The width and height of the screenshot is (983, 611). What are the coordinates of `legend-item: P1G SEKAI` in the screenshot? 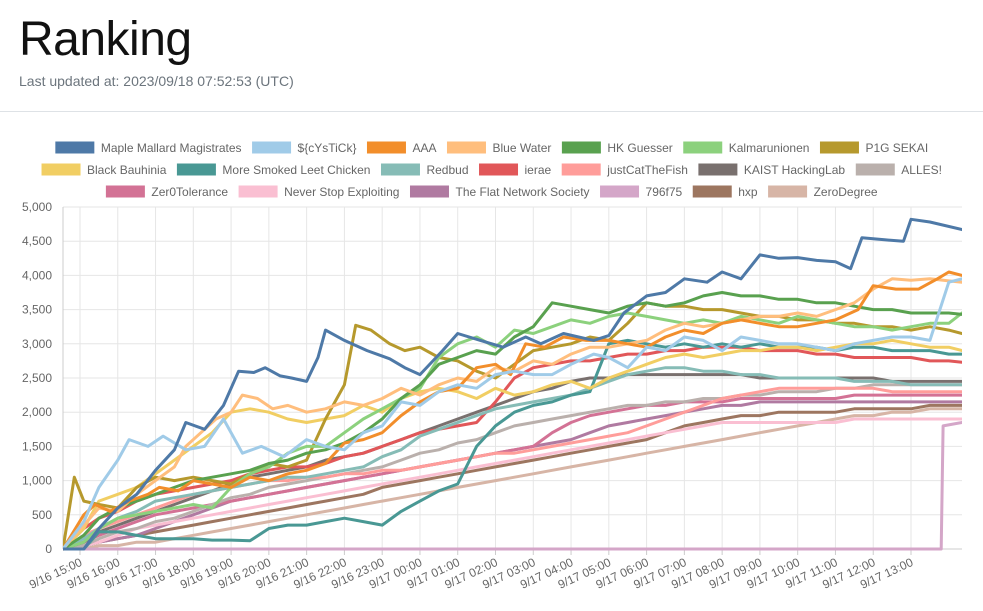 It's located at (873, 147).